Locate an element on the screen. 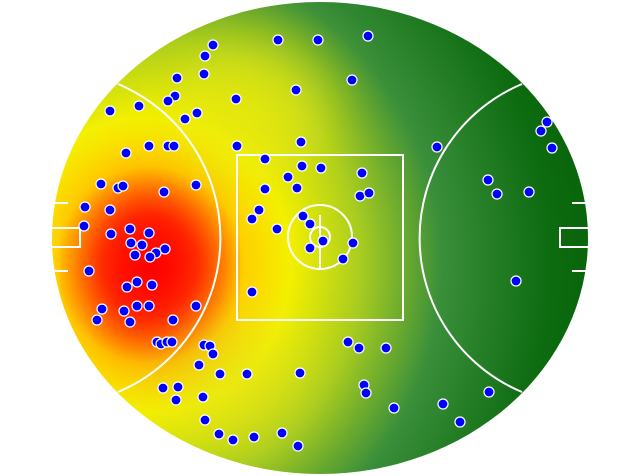  centre-square is located at coordinates (320, 237).